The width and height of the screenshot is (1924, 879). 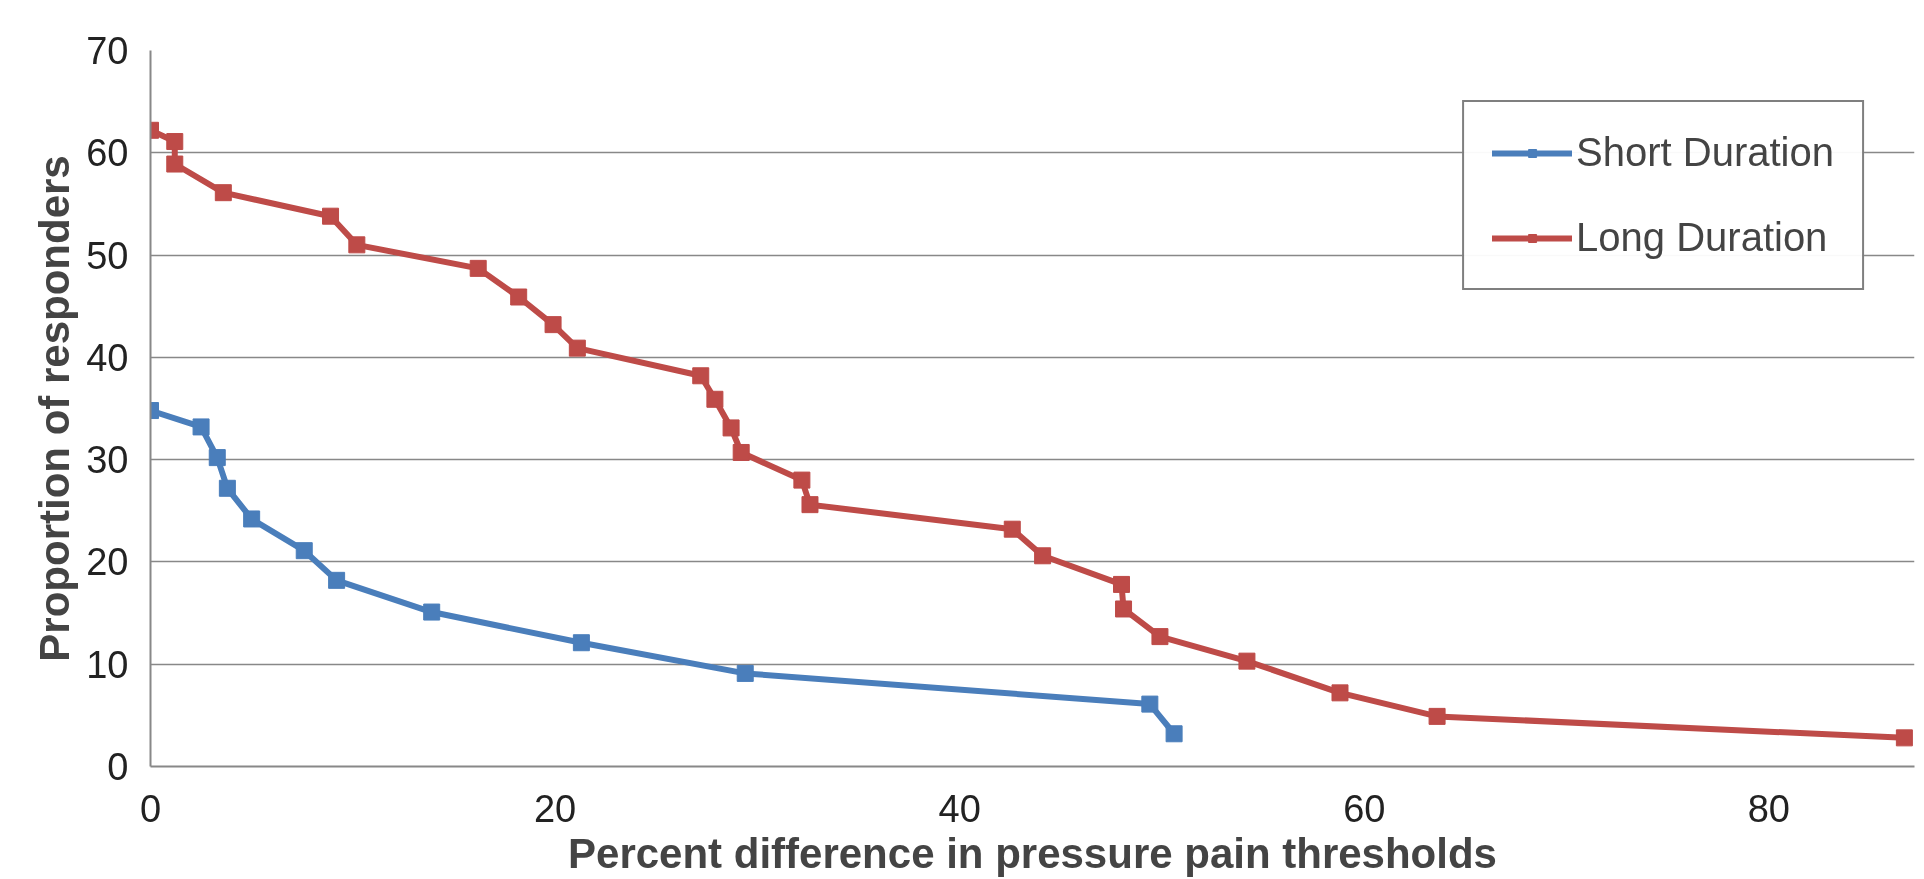 What do you see at coordinates (107, 51) in the screenshot?
I see `y-tick-label: 70` at bounding box center [107, 51].